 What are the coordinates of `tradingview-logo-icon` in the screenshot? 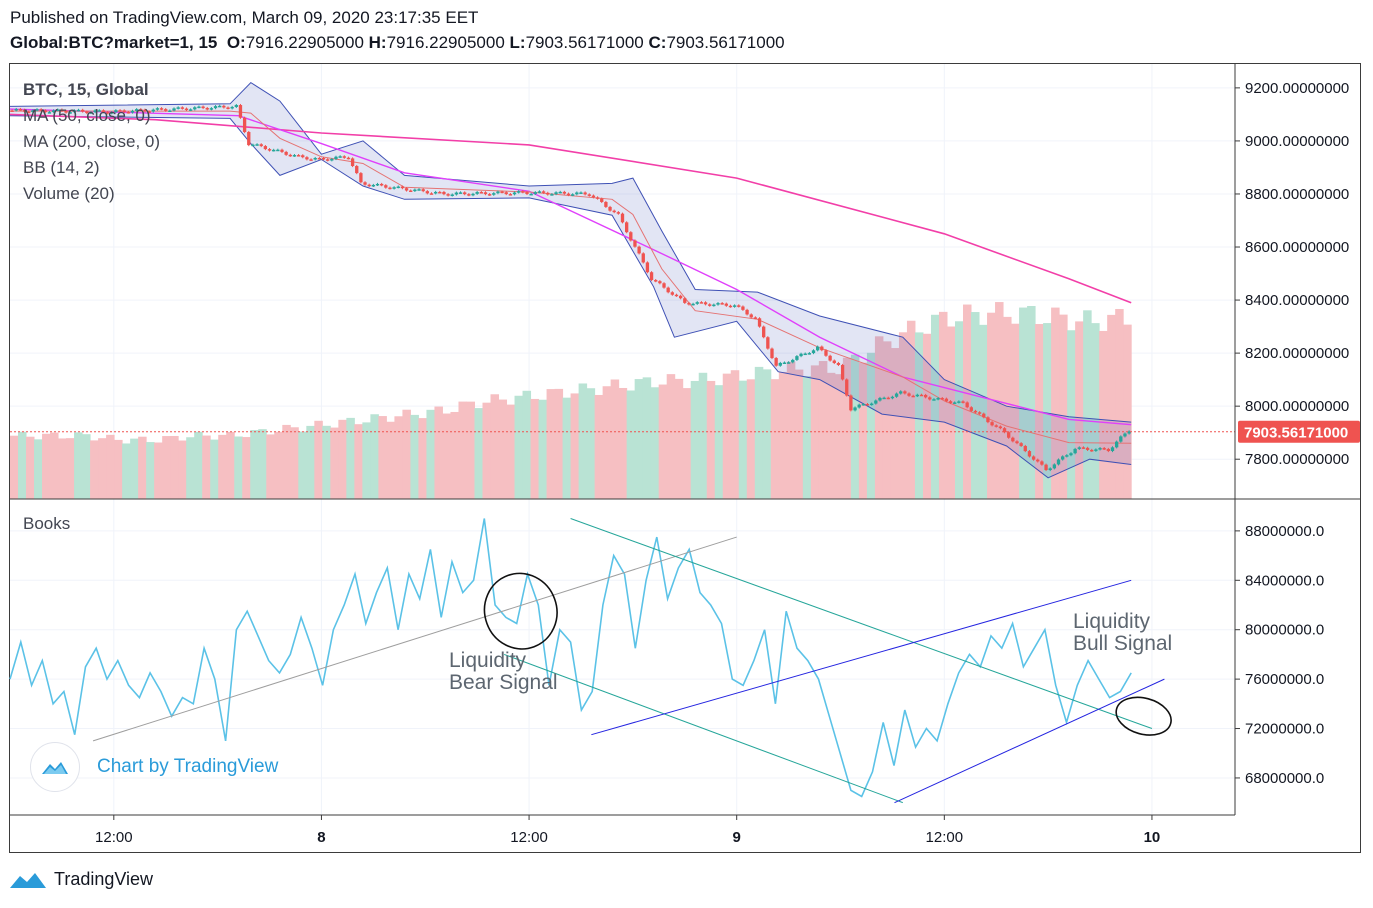 It's located at (28, 880).